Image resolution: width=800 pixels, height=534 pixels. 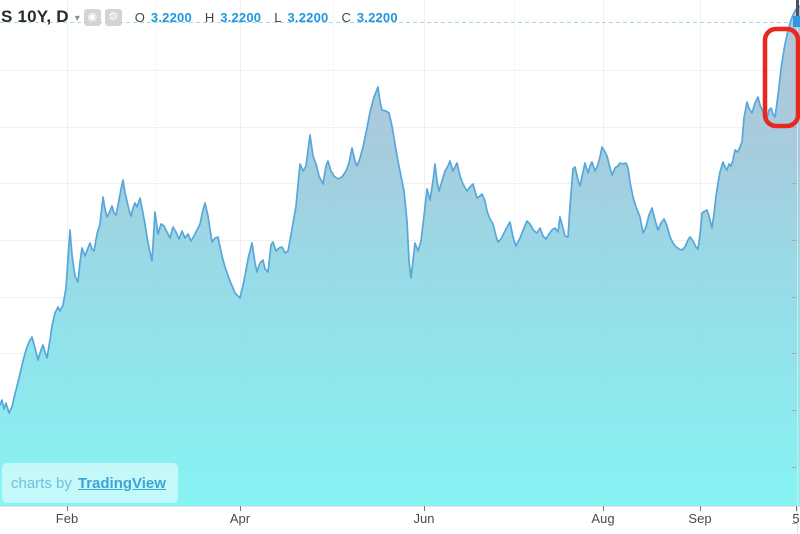 I want to click on tradingview-link: TradingView, so click(x=121, y=483).